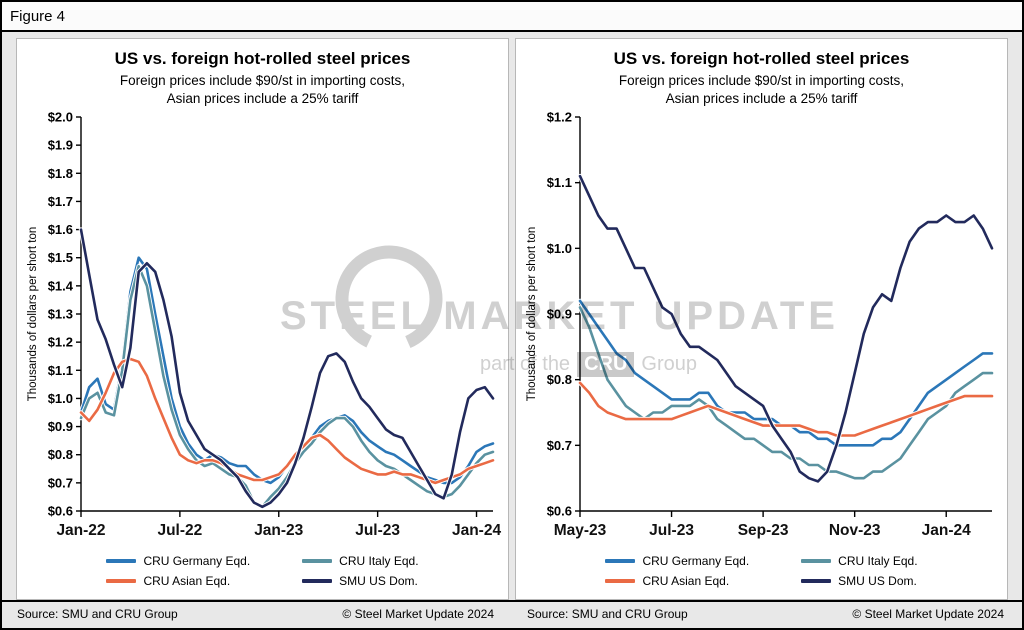  Describe the element at coordinates (512, 17) in the screenshot. I see `figure-header: Figure 4` at that location.